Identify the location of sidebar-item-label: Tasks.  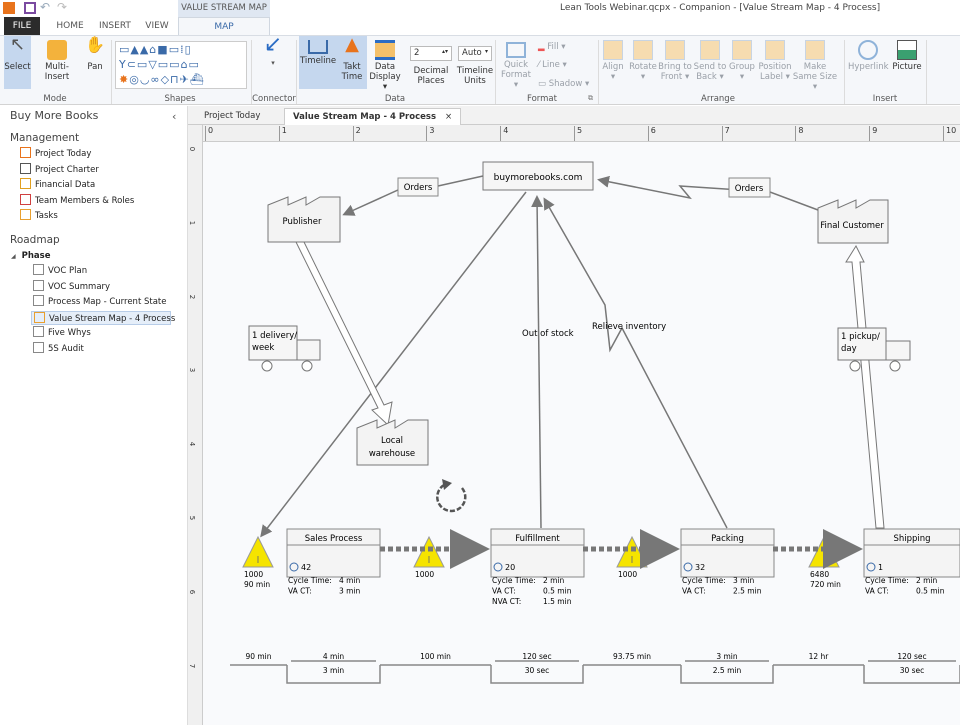
(46, 216).